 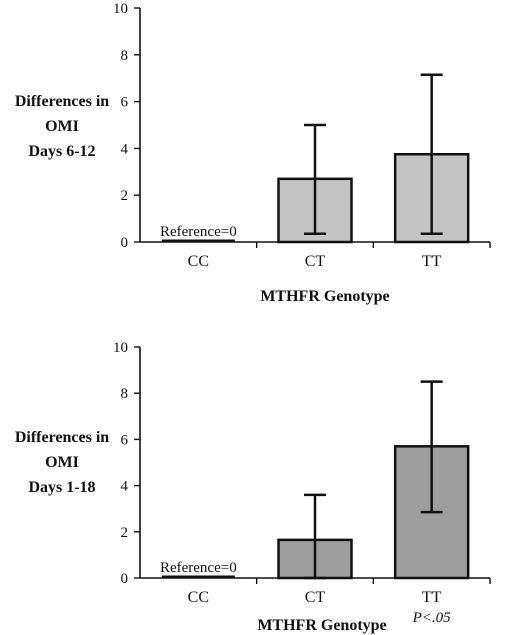 What do you see at coordinates (61, 151) in the screenshot?
I see `y-axis-label-line-3: Days 6-12` at bounding box center [61, 151].